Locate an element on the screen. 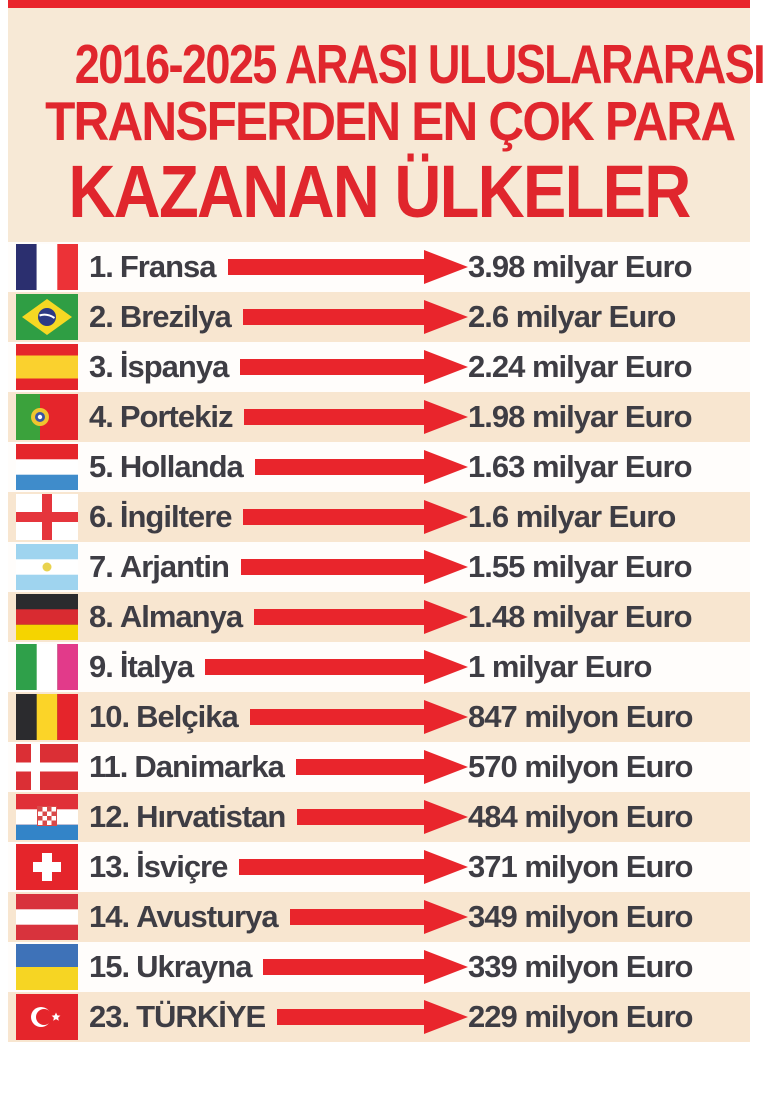 The width and height of the screenshot is (770, 1098). country-row: 12. Hırvatistan 484 milyon Euro is located at coordinates (379, 817).